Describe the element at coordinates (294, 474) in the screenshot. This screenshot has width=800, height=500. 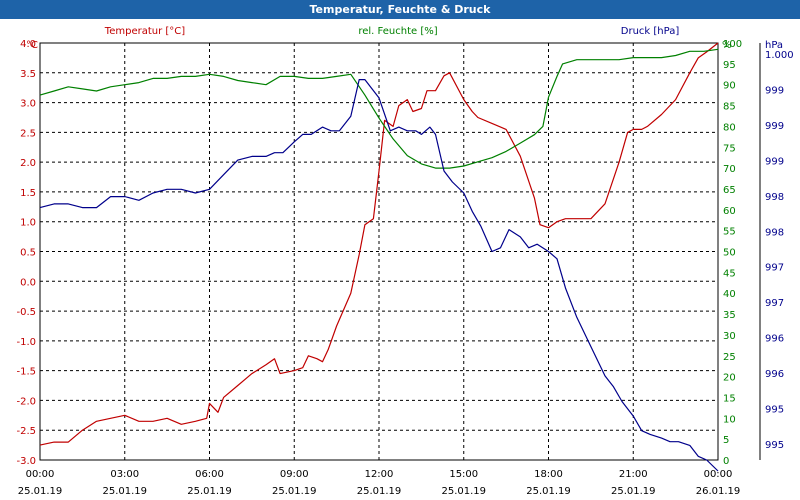
I see `x-tick-label: 09:00` at that location.